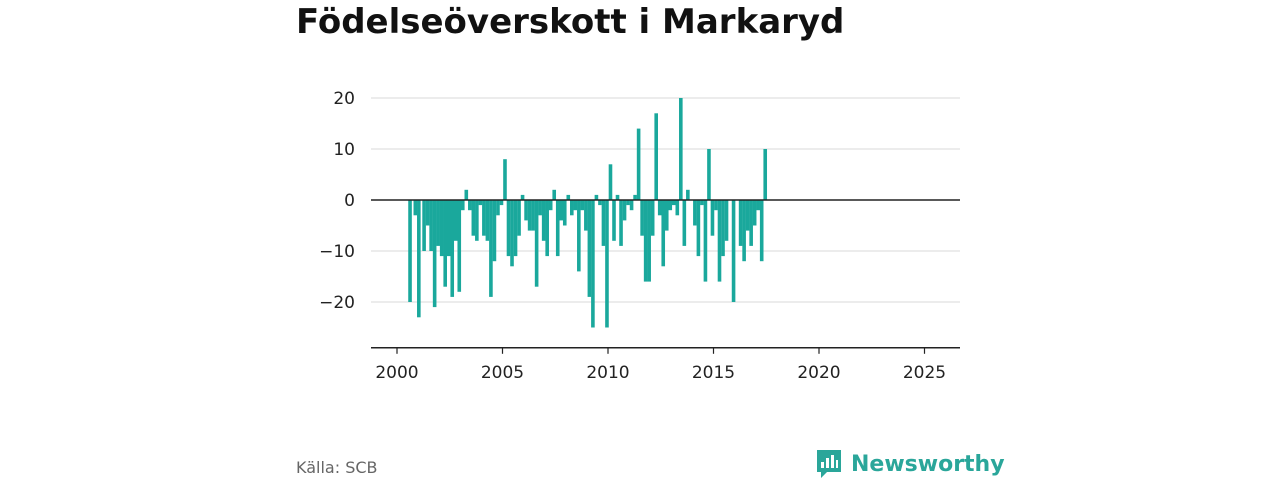 This screenshot has height=480, width=1280. Describe the element at coordinates (829, 464) in the screenshot. I see `newsworthy-logo-icon` at that location.